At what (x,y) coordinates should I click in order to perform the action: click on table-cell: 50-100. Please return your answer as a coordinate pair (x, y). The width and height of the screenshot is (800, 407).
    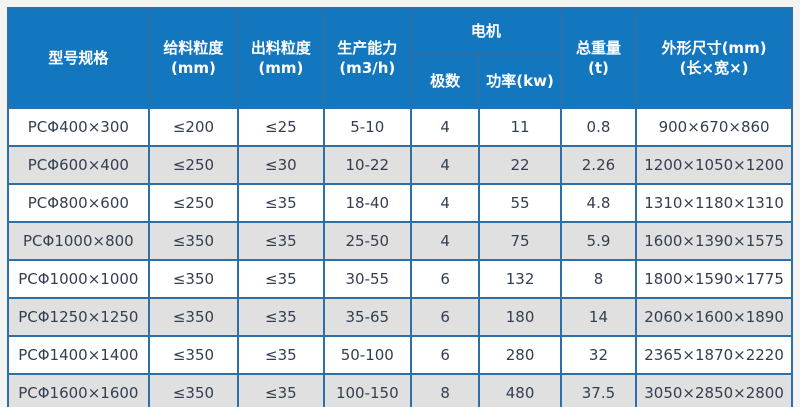
    Looking at the image, I should click on (367, 355).